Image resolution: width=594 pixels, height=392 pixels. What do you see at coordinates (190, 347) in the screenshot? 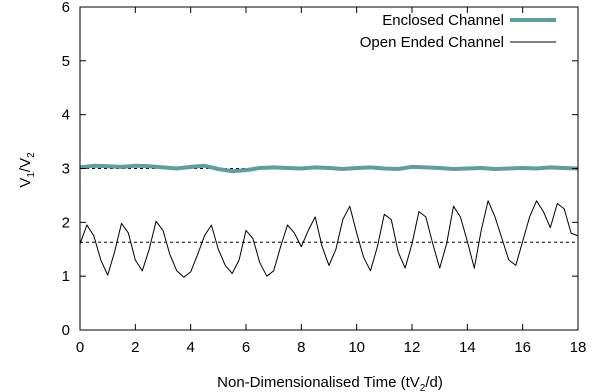
I see `x-tick-label: 4` at bounding box center [190, 347].